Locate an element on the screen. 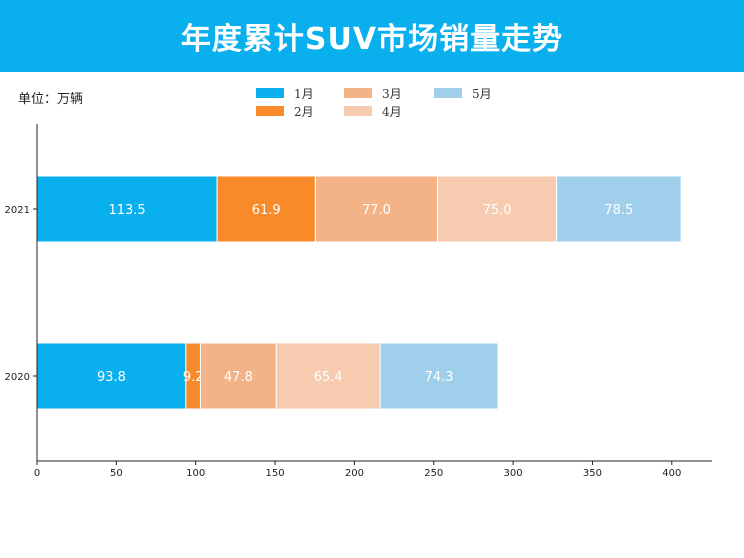  data-label: 93.8 is located at coordinates (111, 377).